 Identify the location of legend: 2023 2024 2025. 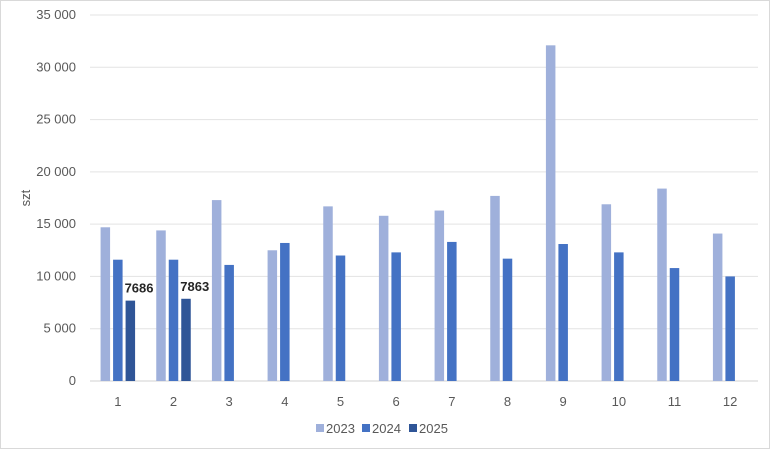
(382, 428).